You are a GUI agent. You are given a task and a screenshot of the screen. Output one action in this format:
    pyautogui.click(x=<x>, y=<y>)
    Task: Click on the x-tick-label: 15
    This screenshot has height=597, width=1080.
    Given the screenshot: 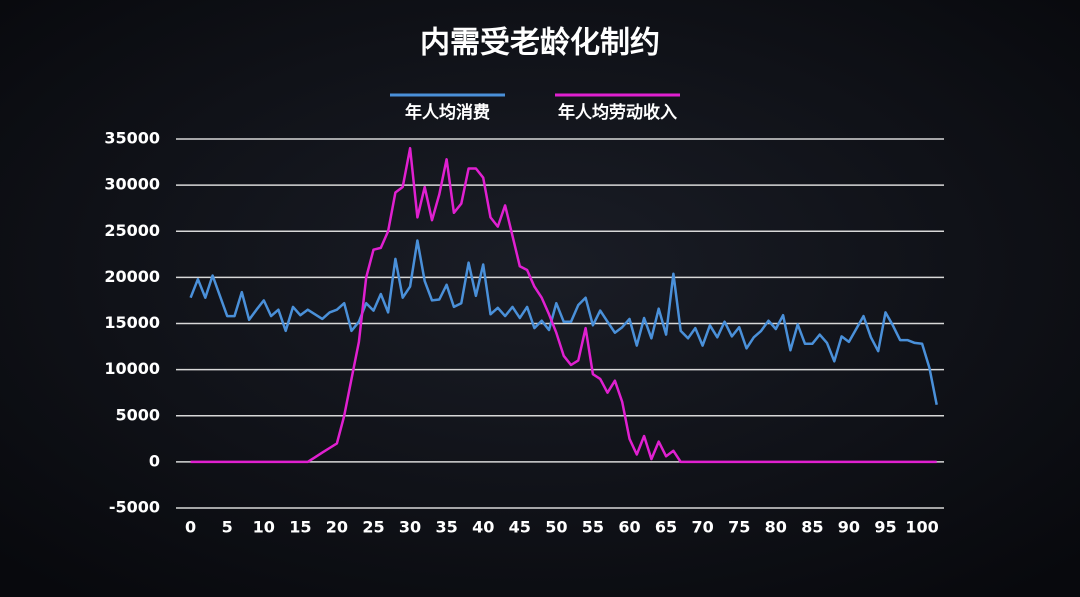 What is the action you would take?
    pyautogui.click(x=300, y=527)
    